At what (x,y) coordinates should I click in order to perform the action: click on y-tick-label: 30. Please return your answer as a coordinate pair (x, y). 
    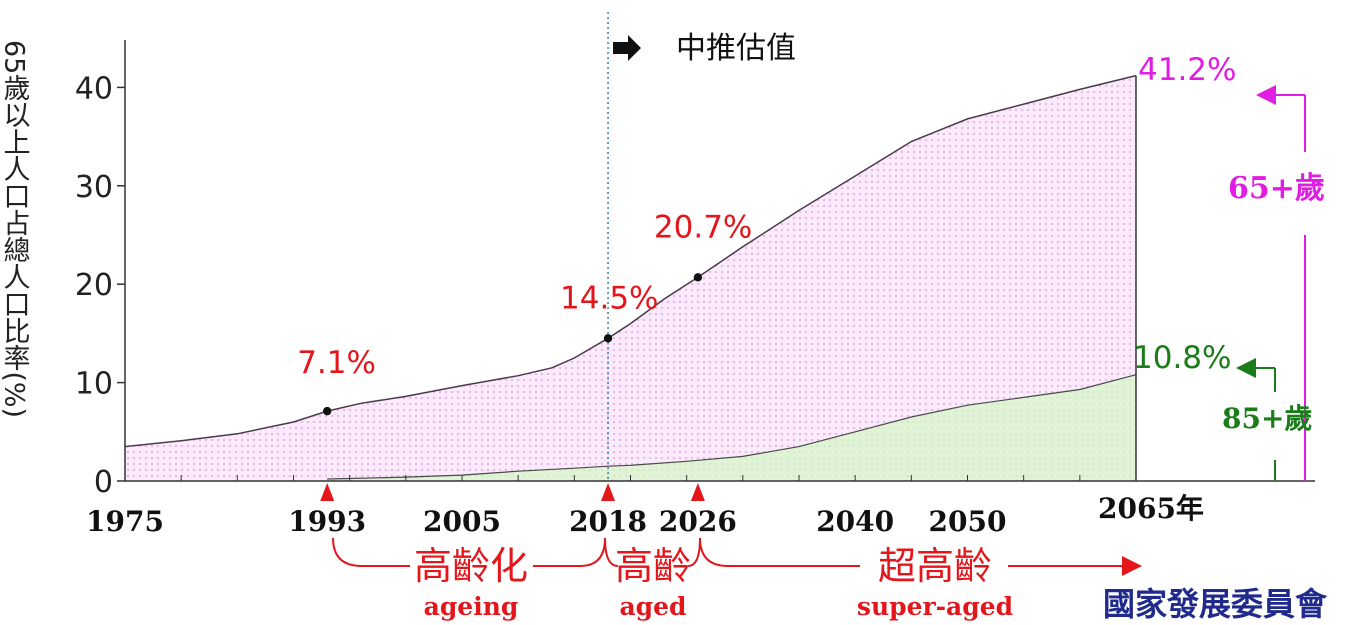
    Looking at the image, I should click on (94, 187).